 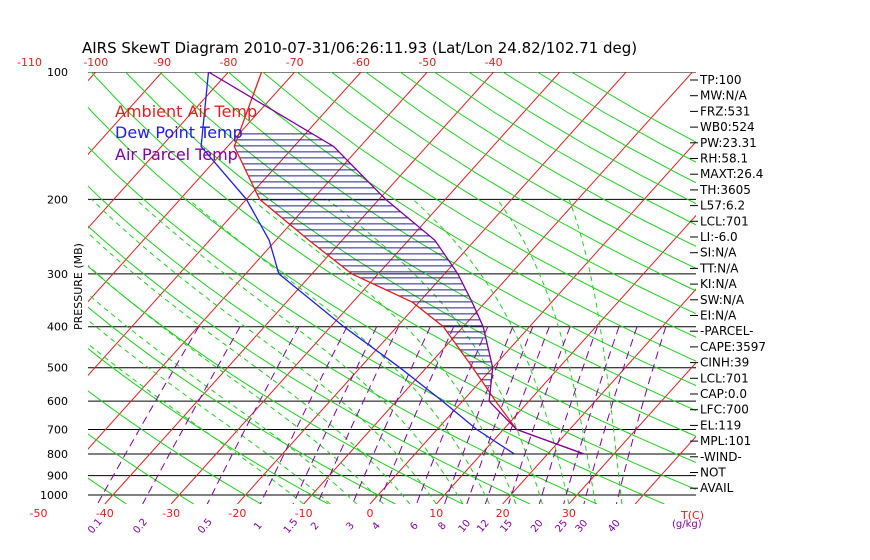 I want to click on top-temp-tick-label: -50, so click(x=427, y=62).